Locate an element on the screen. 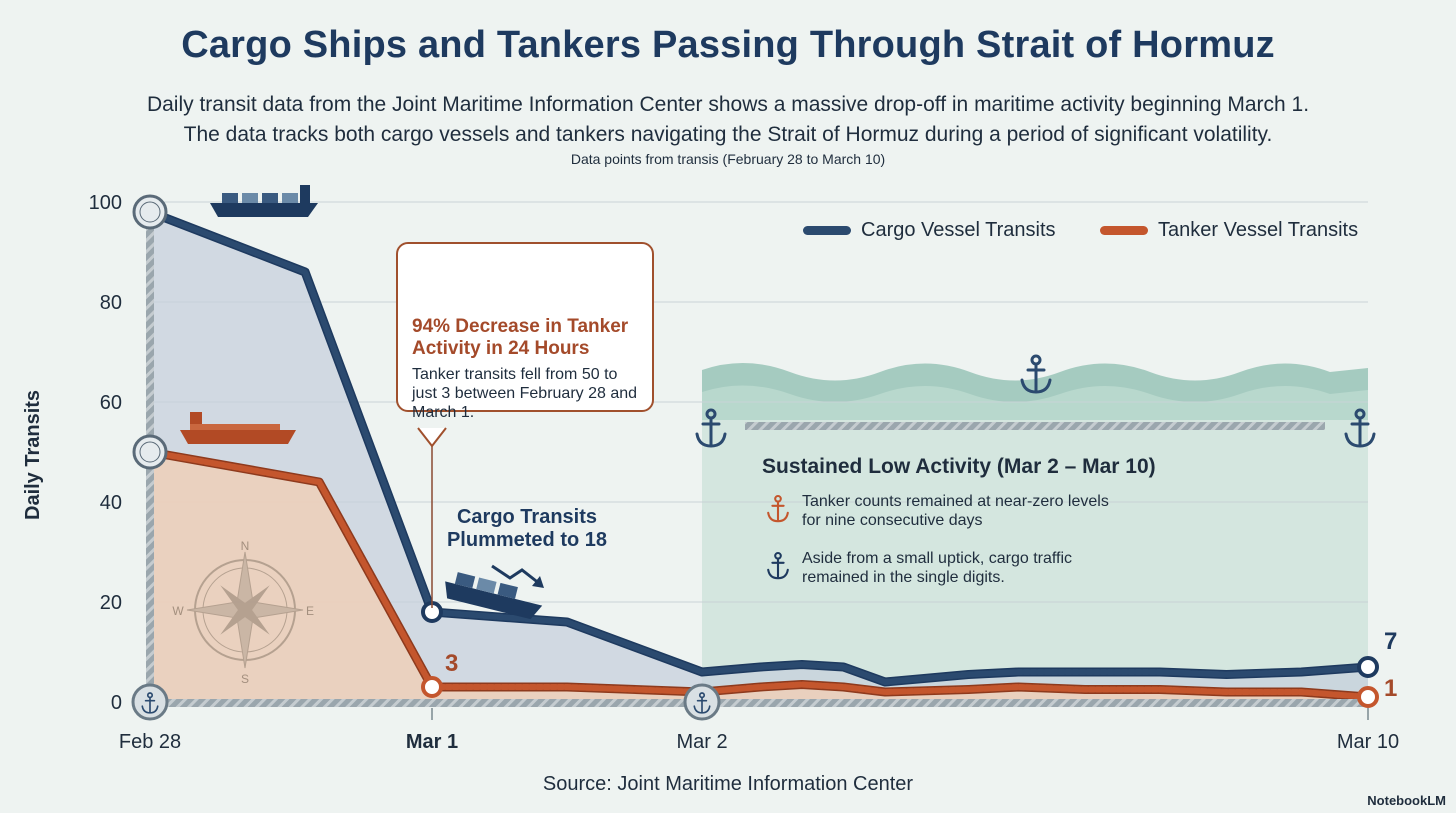 This screenshot has width=1456, height=813. brand-label: NotebookLM is located at coordinates (1406, 800).